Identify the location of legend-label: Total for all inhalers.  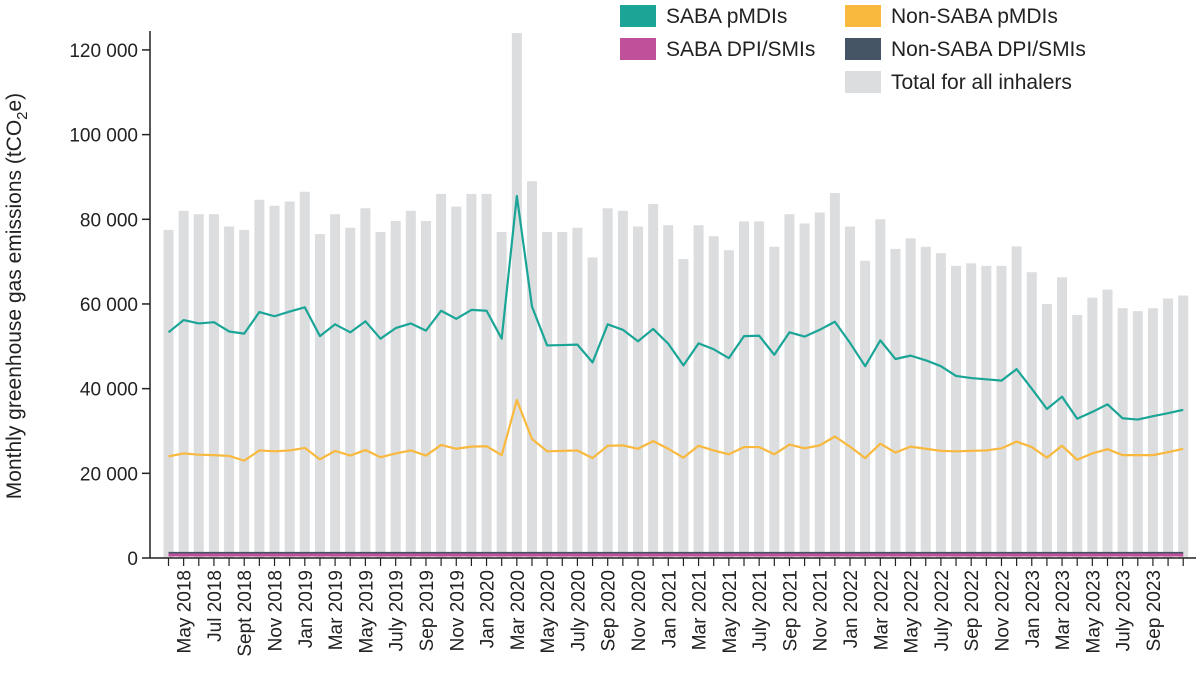
(981, 82).